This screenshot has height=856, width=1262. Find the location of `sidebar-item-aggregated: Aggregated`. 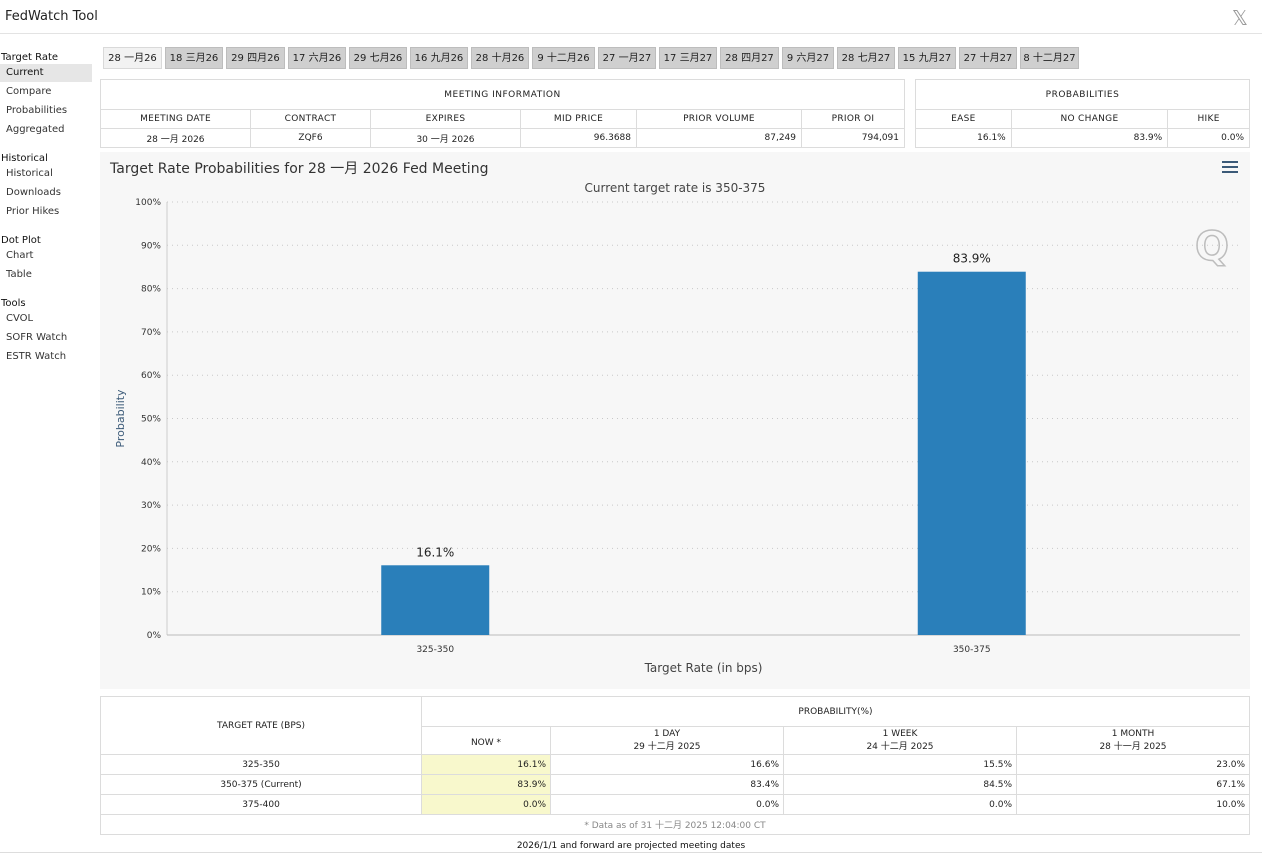

sidebar-item-aggregated: Aggregated is located at coordinates (35, 129).